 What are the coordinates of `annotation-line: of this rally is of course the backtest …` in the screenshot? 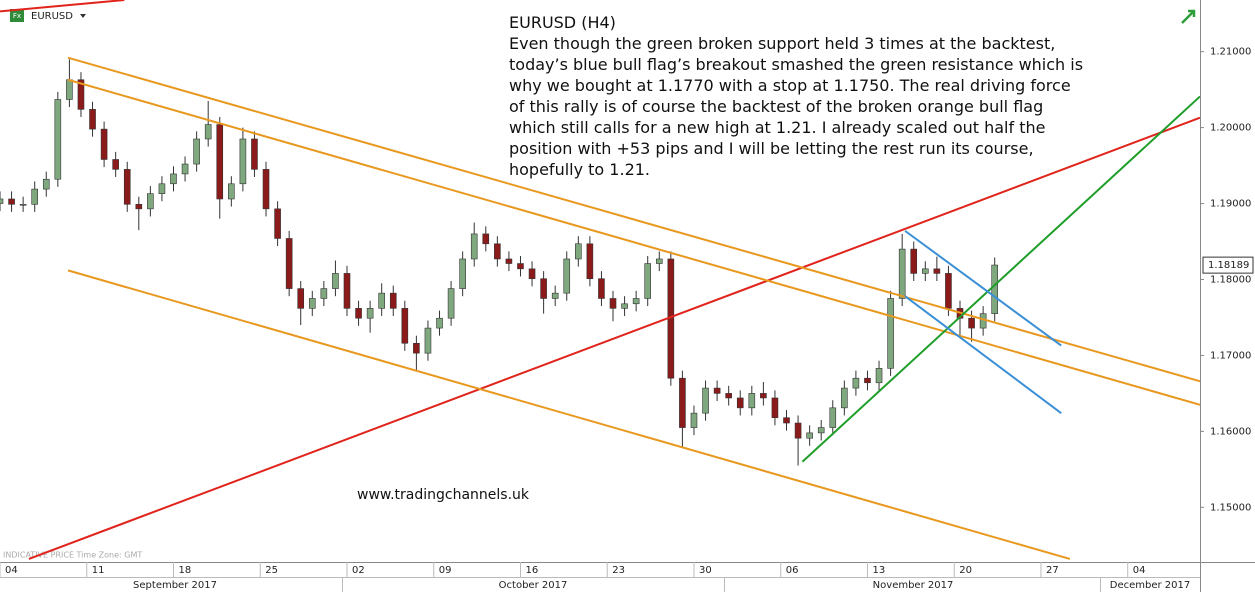 It's located at (776, 106).